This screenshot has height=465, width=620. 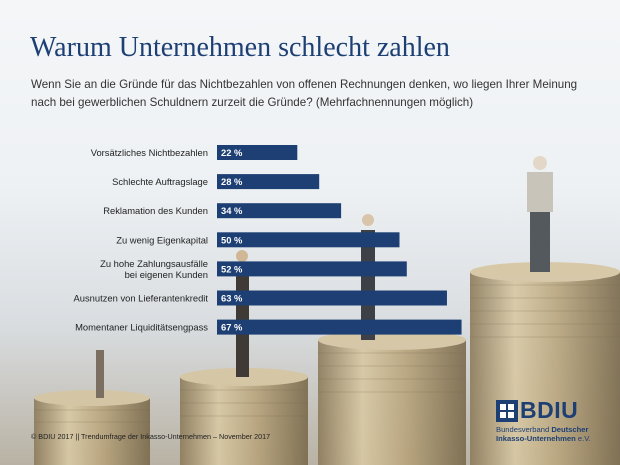 I want to click on value-label: 22 %, so click(x=232, y=152).